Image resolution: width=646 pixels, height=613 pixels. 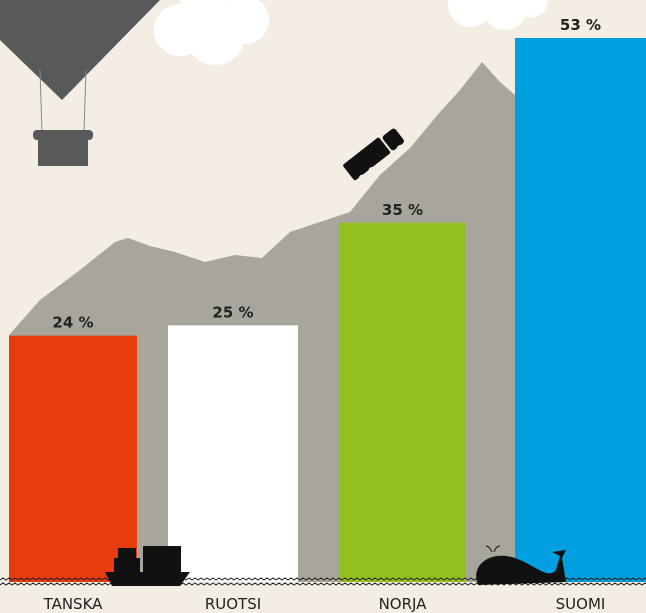 What do you see at coordinates (351, 32) in the screenshot?
I see `cloud` at bounding box center [351, 32].